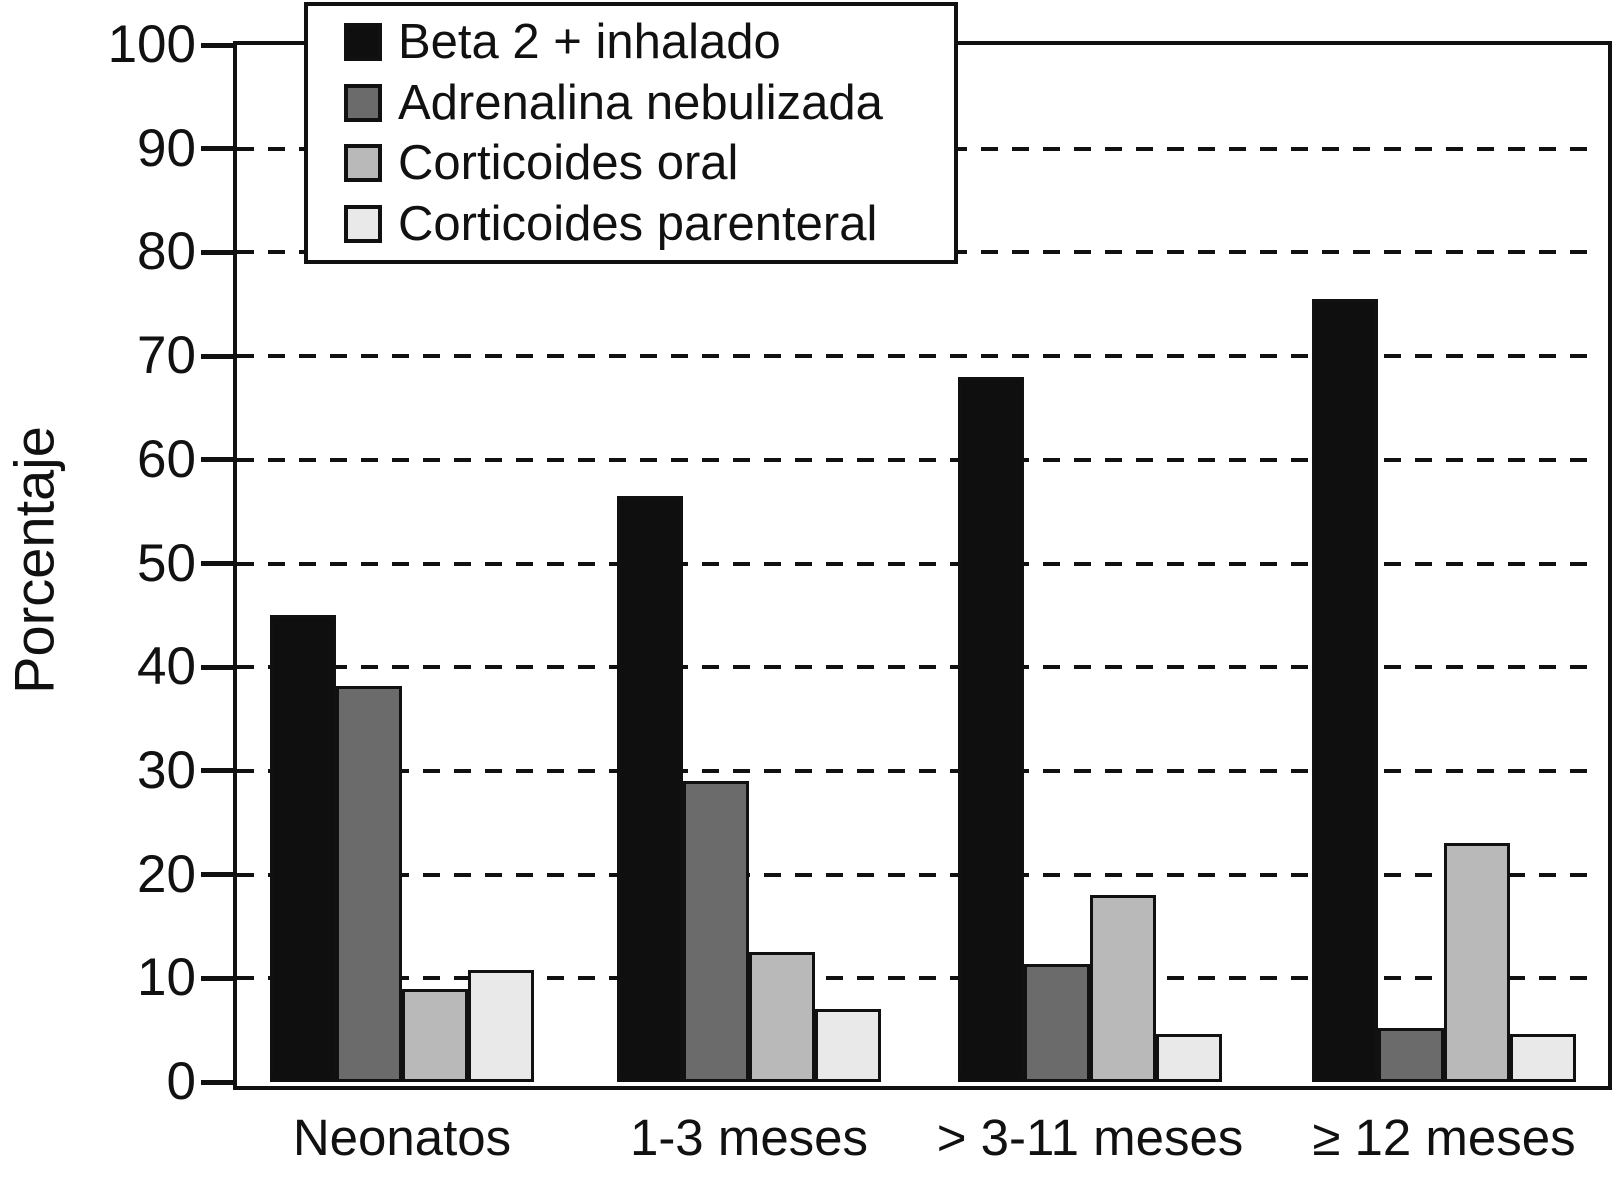 The image size is (1616, 1192). I want to click on y-tick-label-0: 0, so click(181, 1081).